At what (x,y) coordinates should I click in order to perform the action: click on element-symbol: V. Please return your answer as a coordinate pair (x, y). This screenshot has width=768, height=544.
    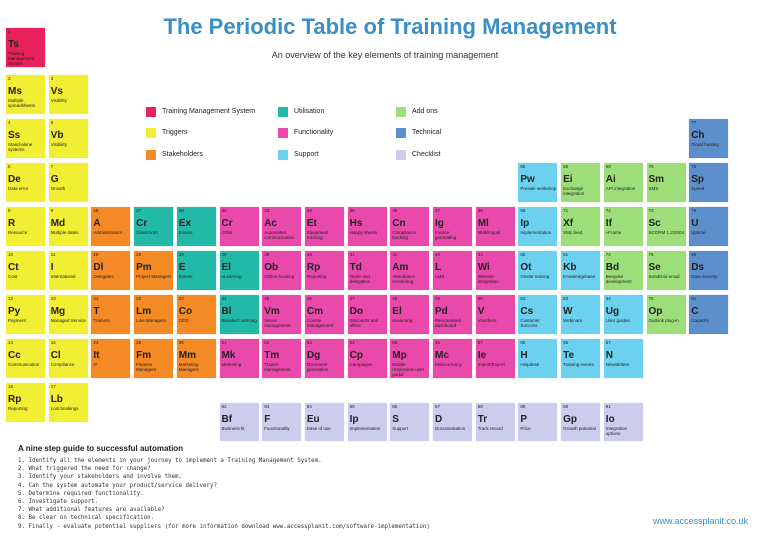
    Looking at the image, I should click on (481, 311).